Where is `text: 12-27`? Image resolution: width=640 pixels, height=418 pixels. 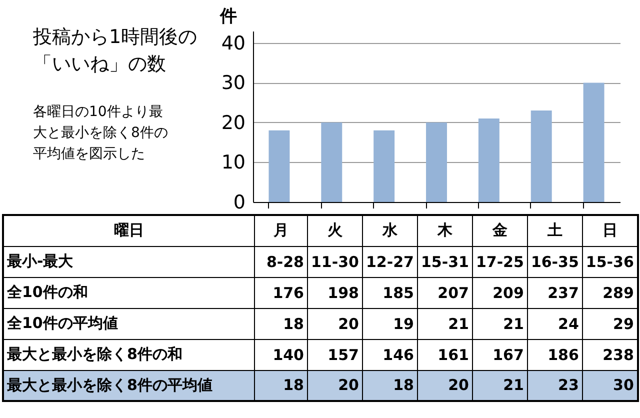 text: 12-27 is located at coordinates (390, 261).